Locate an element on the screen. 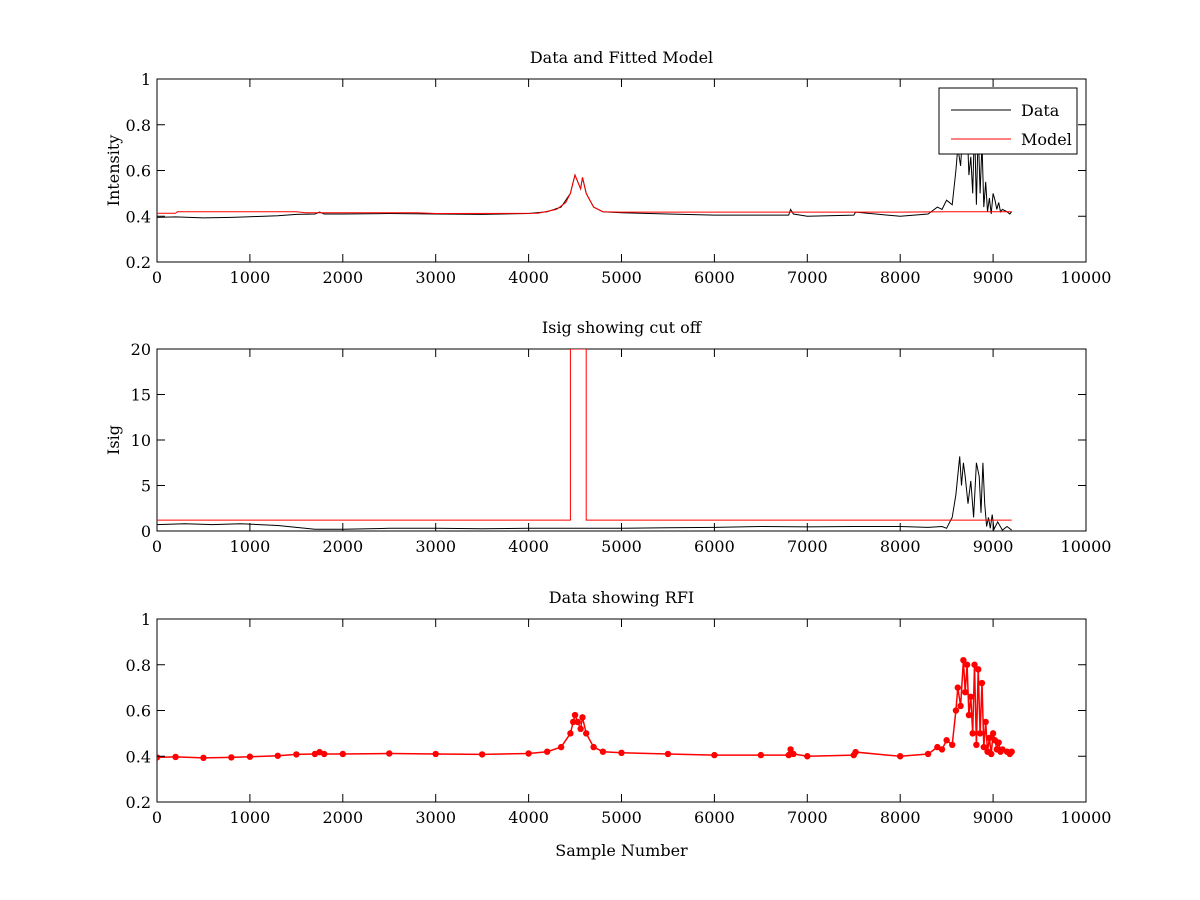  chart-title: Data showing RFI is located at coordinates (621, 597).